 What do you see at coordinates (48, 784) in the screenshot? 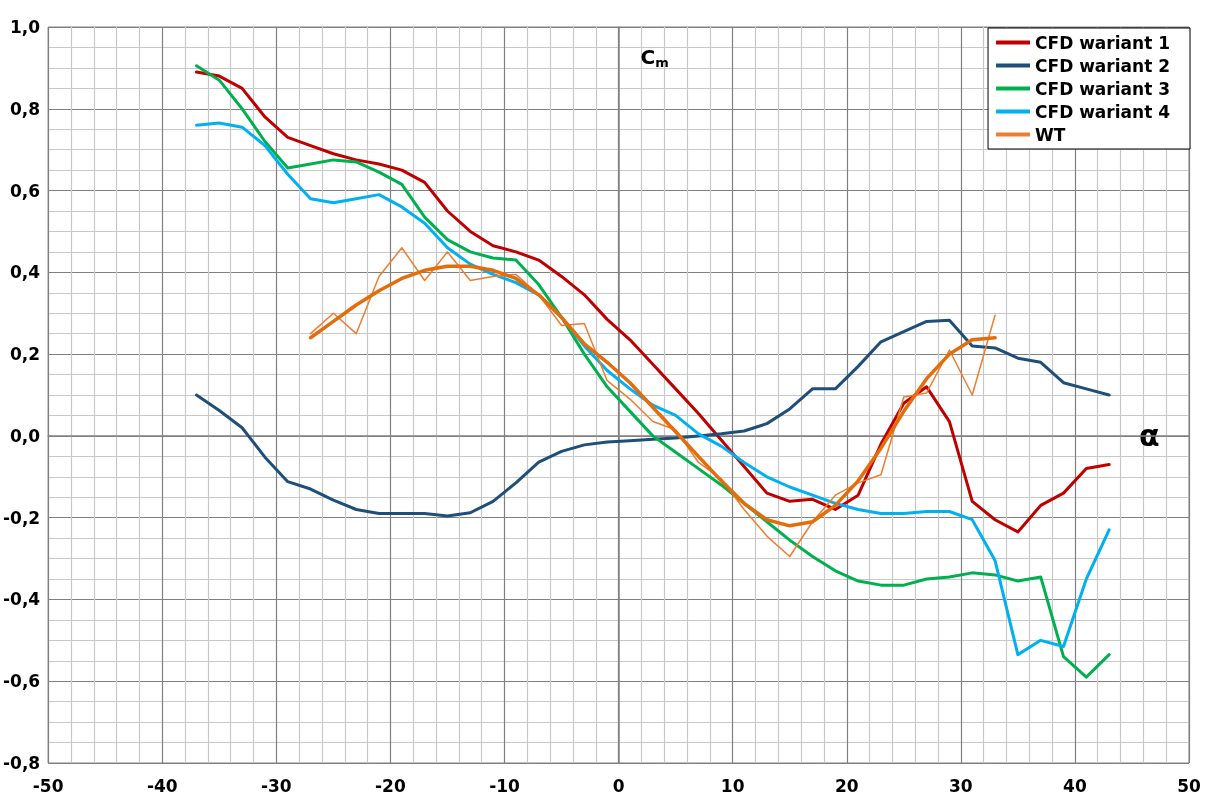
I see `x-tick-label: -50` at bounding box center [48, 784].